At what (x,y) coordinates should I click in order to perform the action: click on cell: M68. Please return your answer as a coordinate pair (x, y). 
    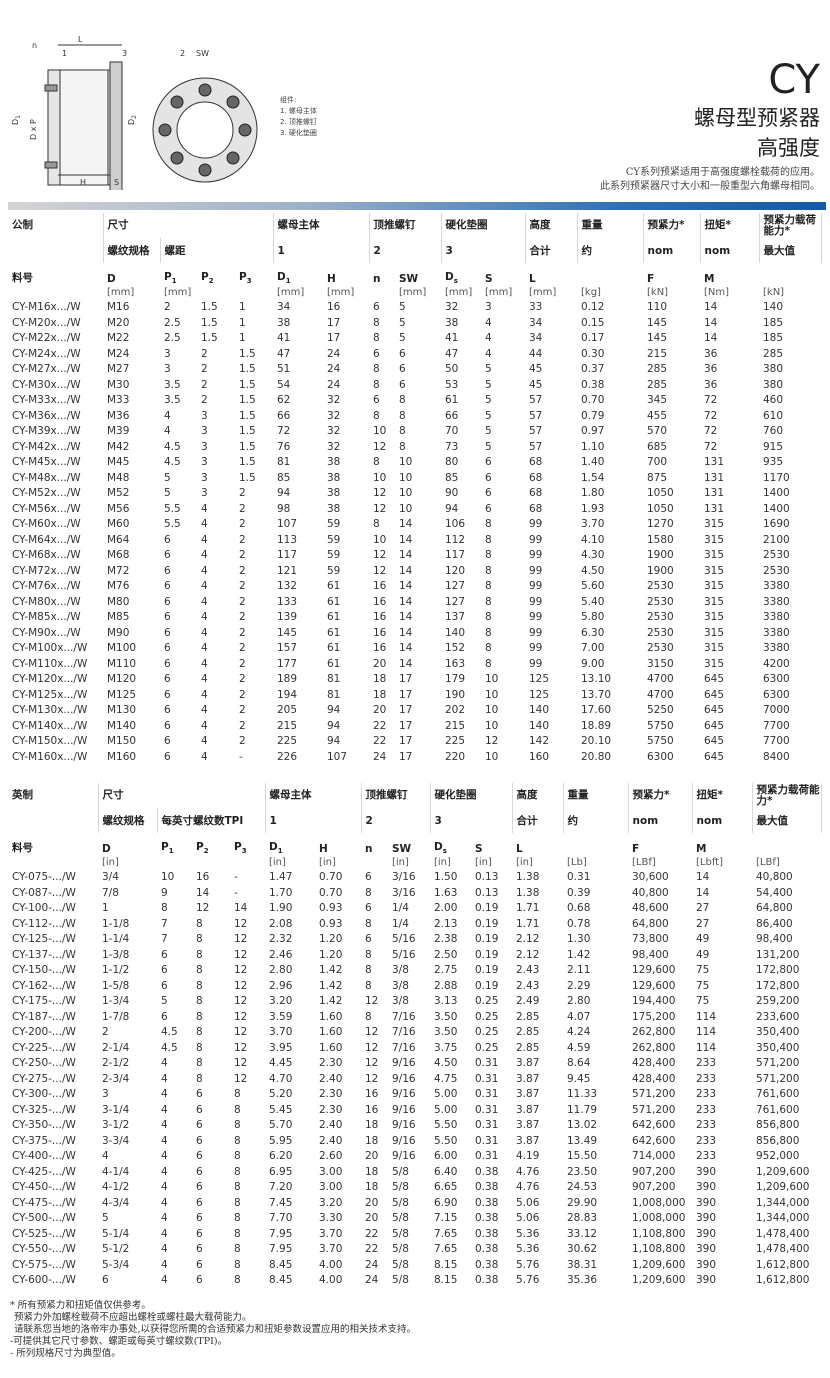
    Looking at the image, I should click on (118, 555).